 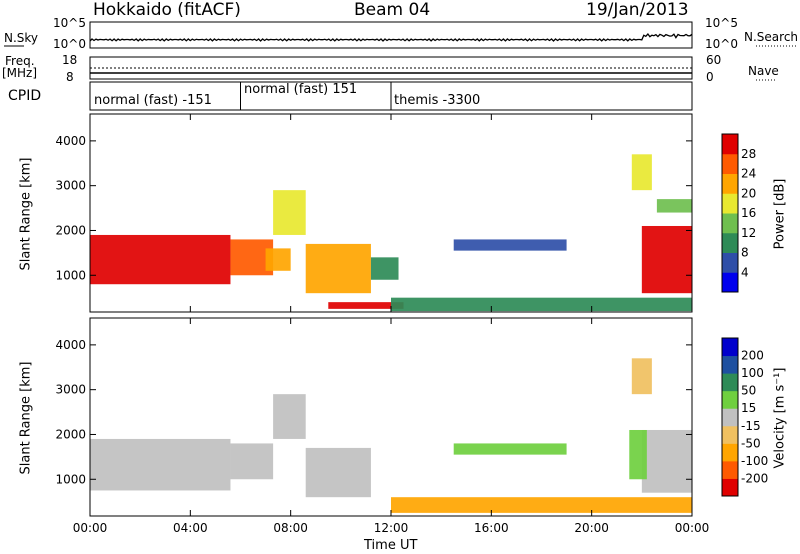 I want to click on velocity-colorbar-frame, so click(x=730, y=417).